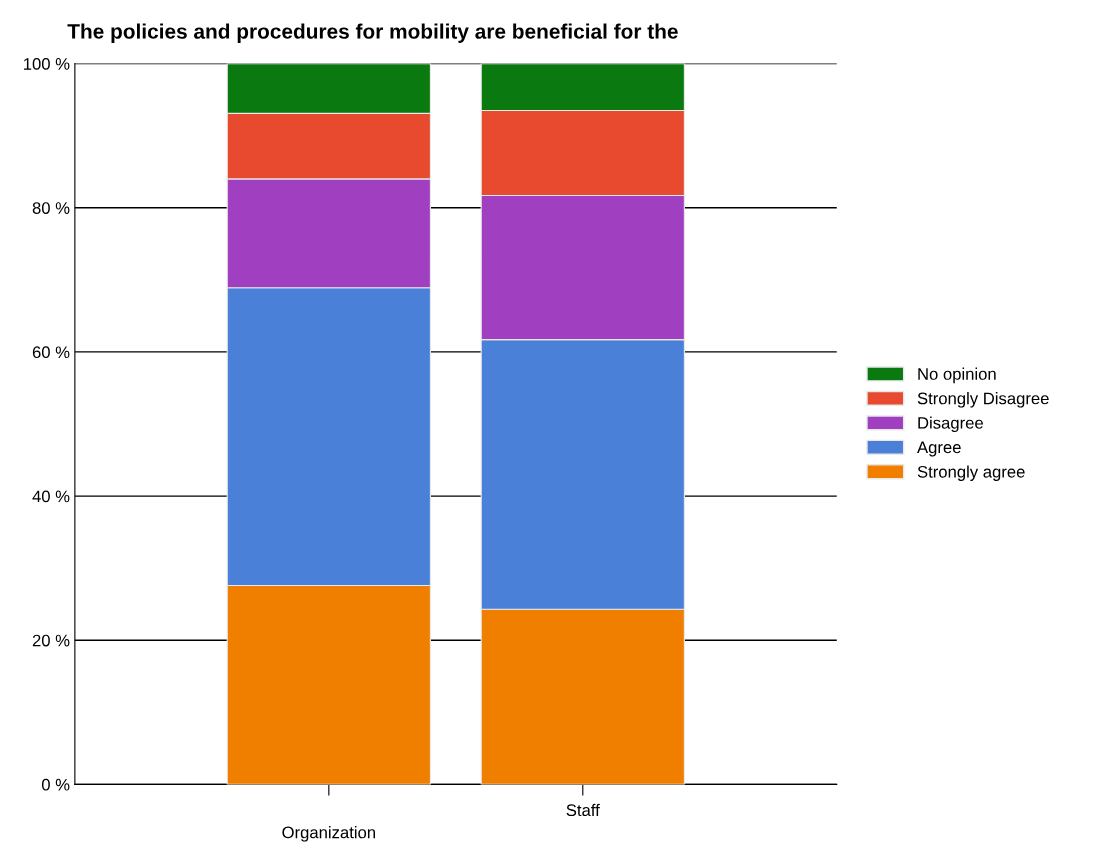 The width and height of the screenshot is (1101, 848). I want to click on legend-label: Strongly Disagree, so click(983, 400).